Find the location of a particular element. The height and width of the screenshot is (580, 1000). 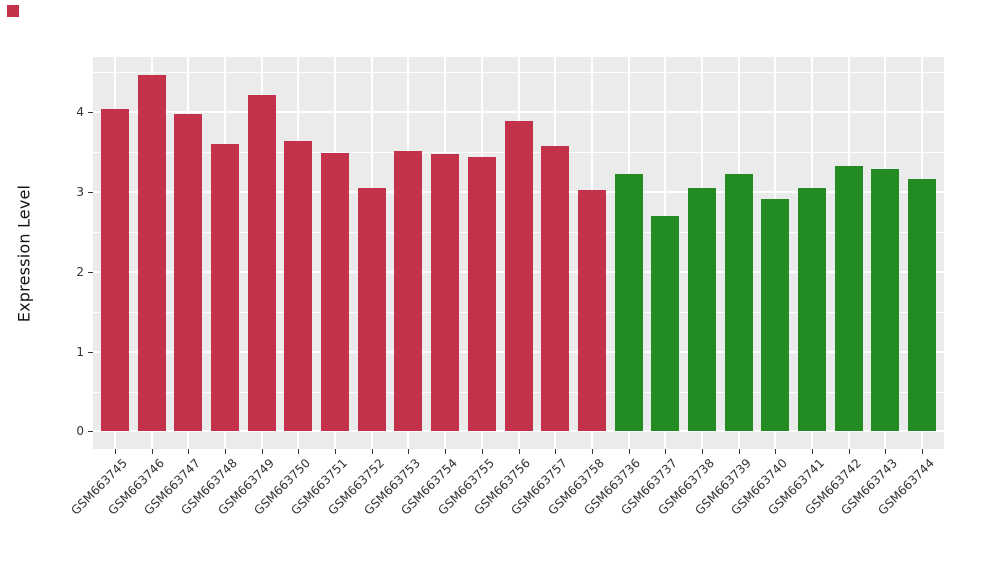

bar-GSM663744 is located at coordinates (921, 305).